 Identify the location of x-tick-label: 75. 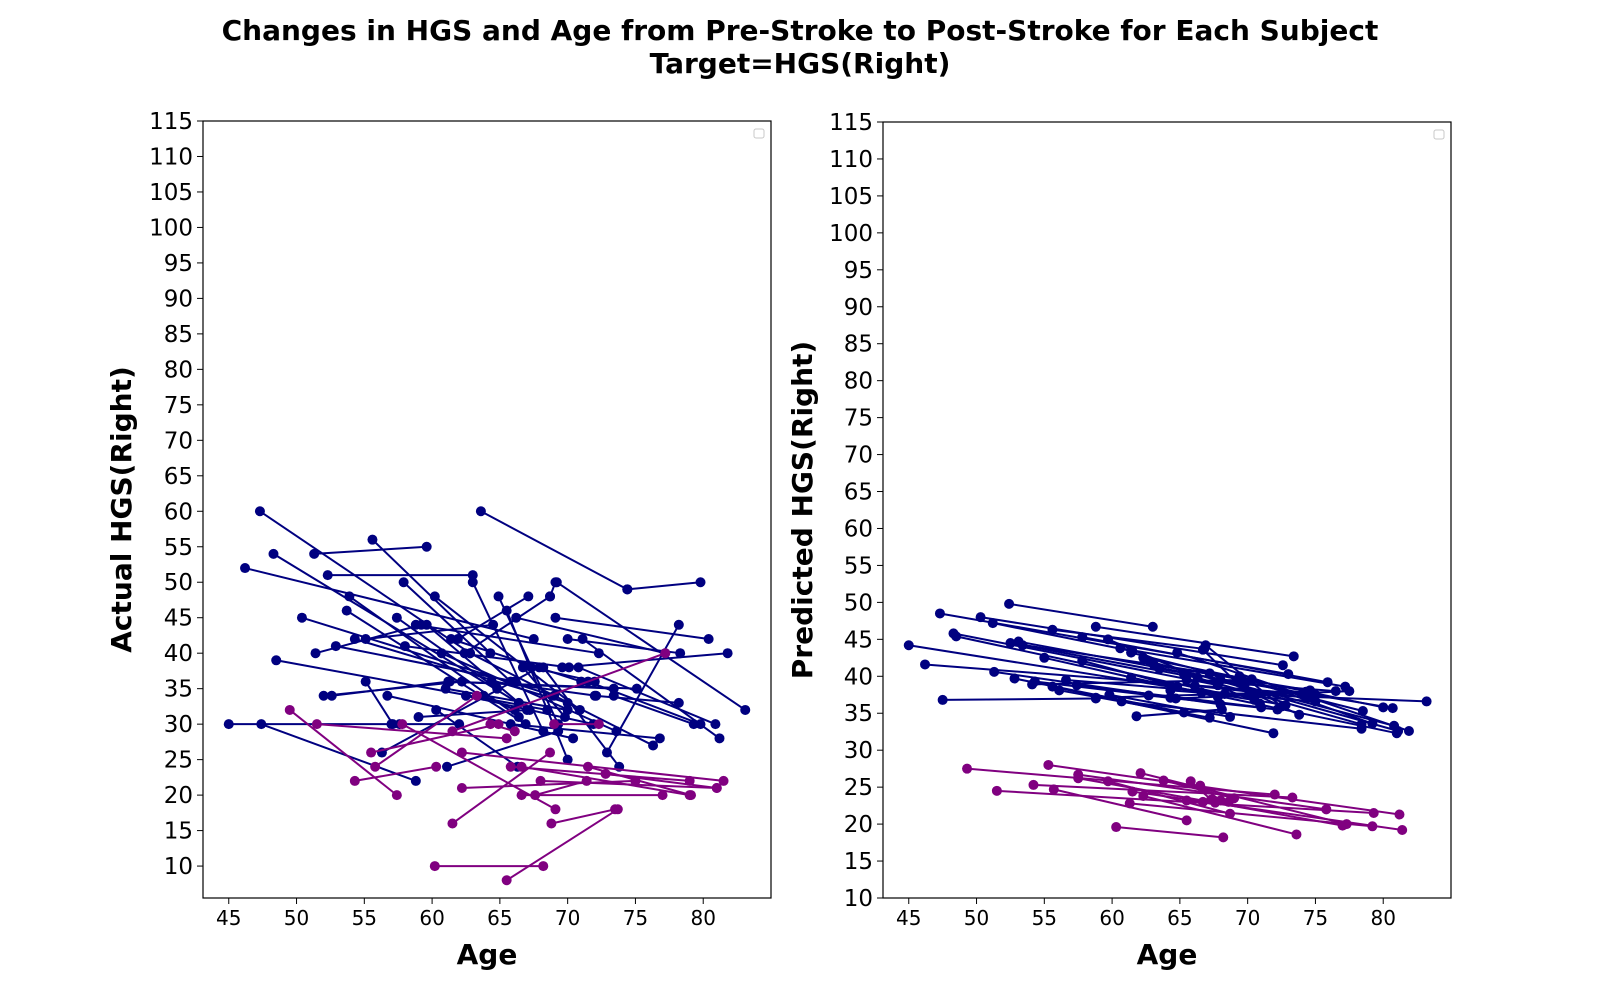
(1315, 918).